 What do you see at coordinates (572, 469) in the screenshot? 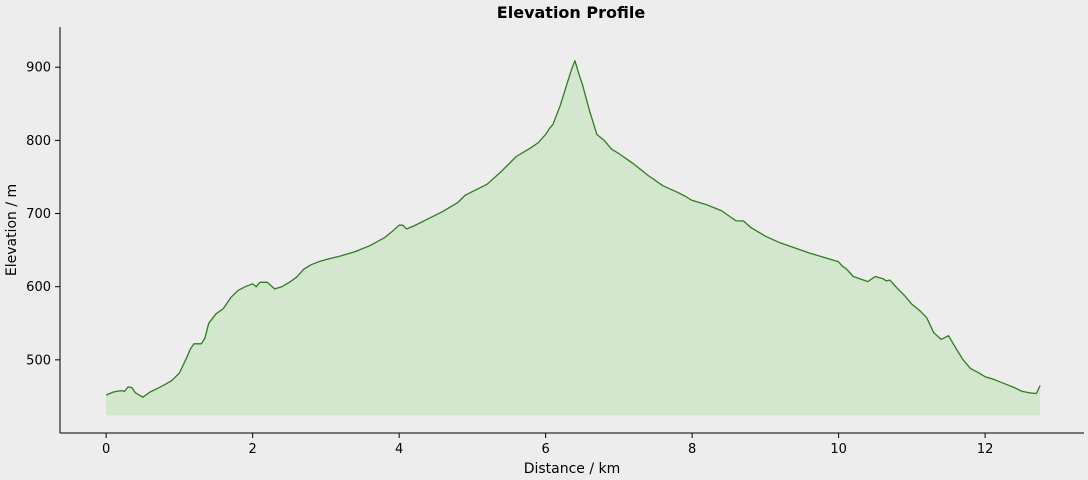
I see `x-axis-label: Distance / km` at bounding box center [572, 469].